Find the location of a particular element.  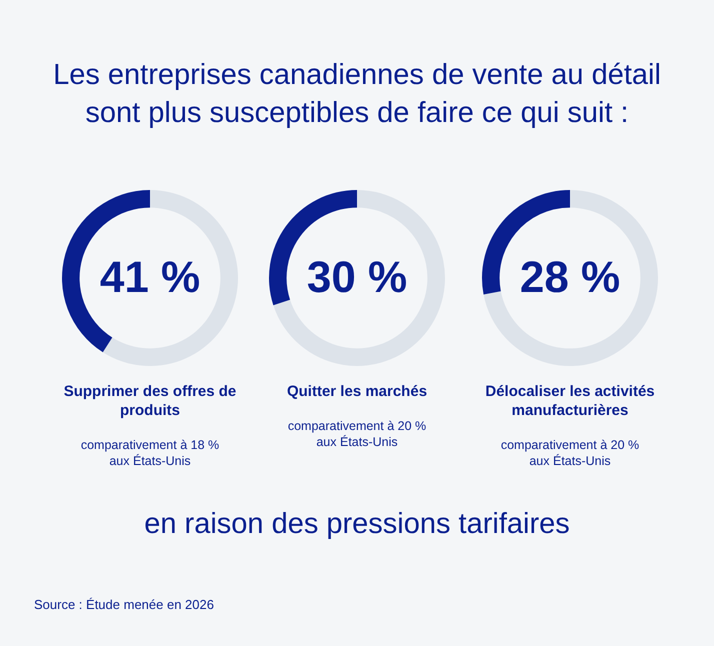

data-label: 28 % is located at coordinates (570, 277).